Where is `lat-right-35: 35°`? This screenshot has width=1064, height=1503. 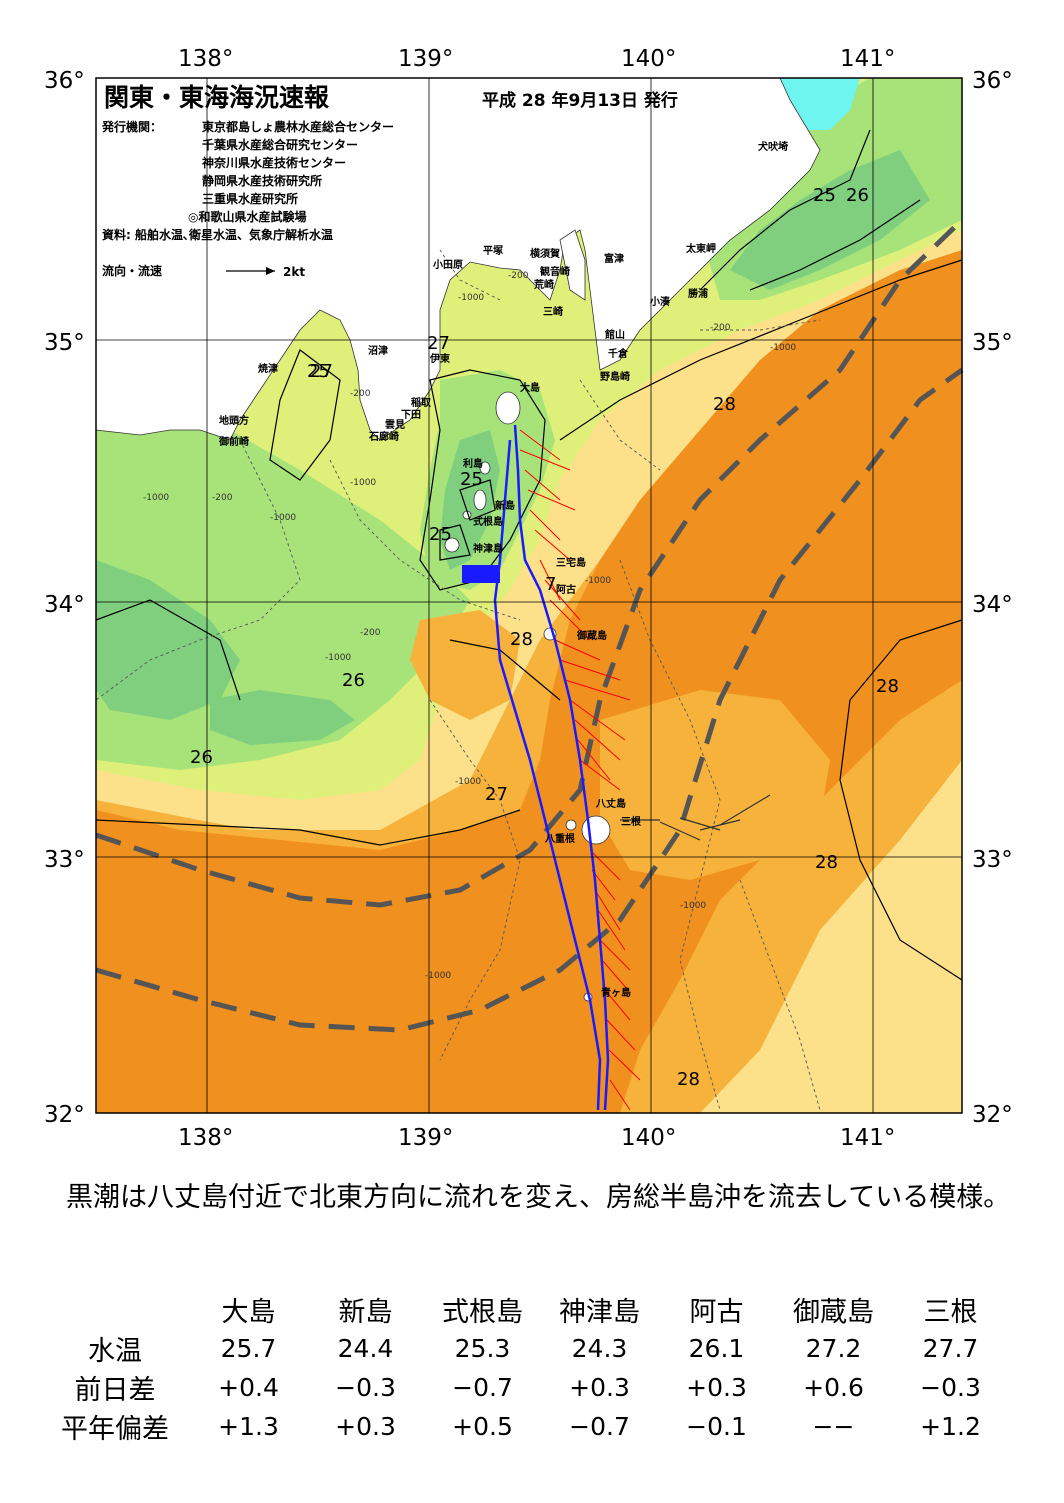 lat-right-35: 35° is located at coordinates (992, 343).